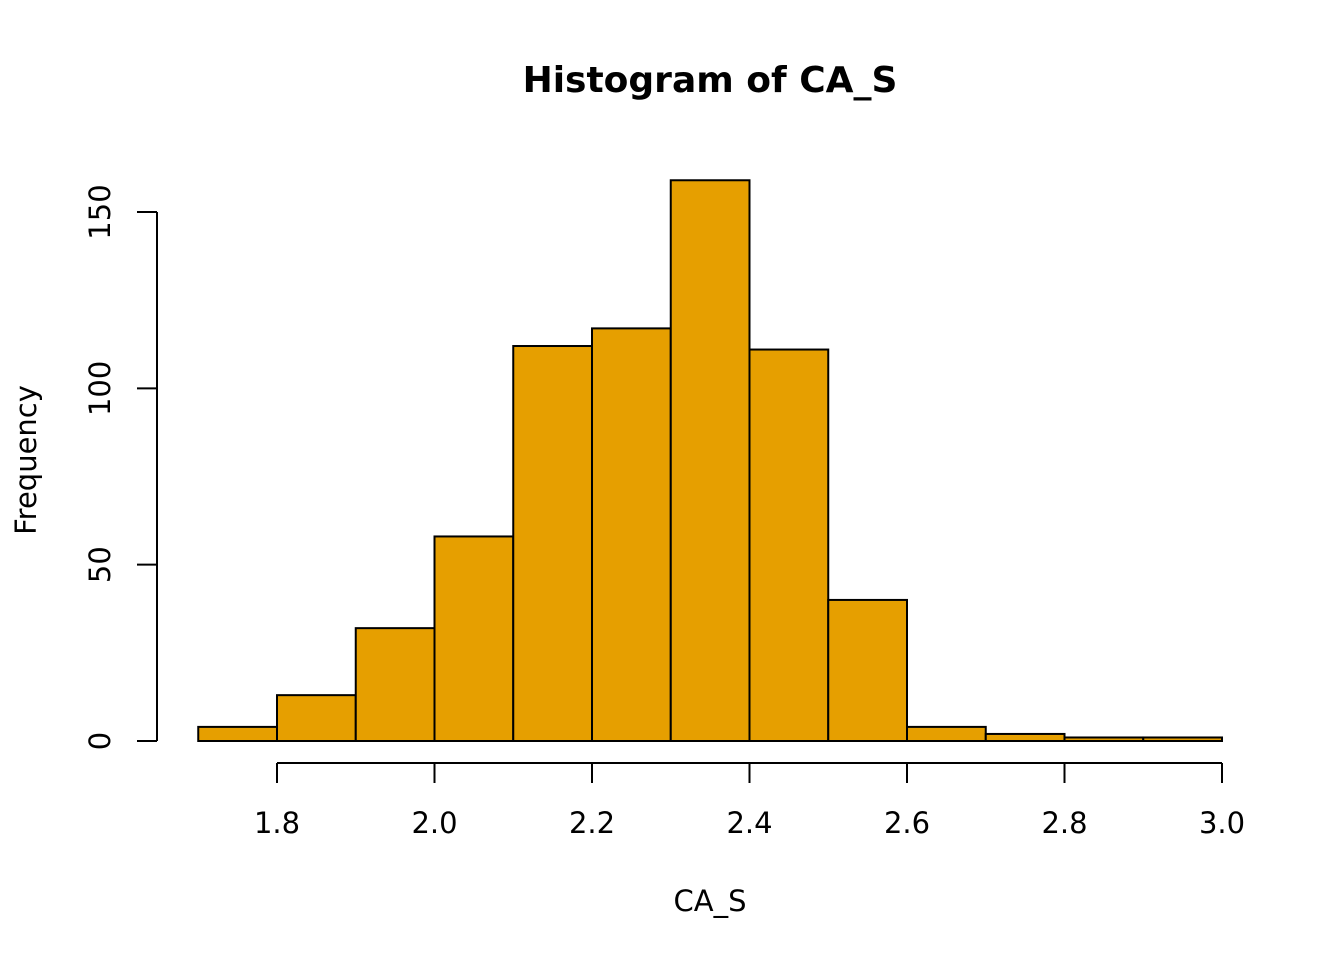 This screenshot has height=960, width=1344. What do you see at coordinates (1064, 823) in the screenshot?
I see `x-tick-label: 2.8` at bounding box center [1064, 823].